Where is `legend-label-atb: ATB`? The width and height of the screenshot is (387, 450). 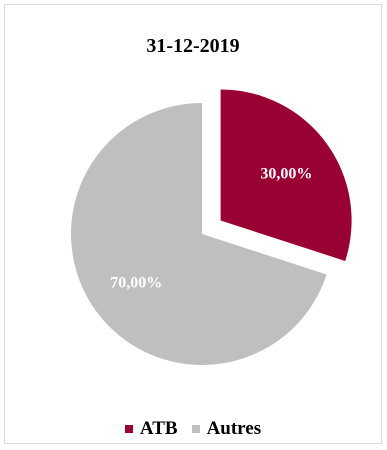
legend-label-atb: ATB is located at coordinates (158, 428).